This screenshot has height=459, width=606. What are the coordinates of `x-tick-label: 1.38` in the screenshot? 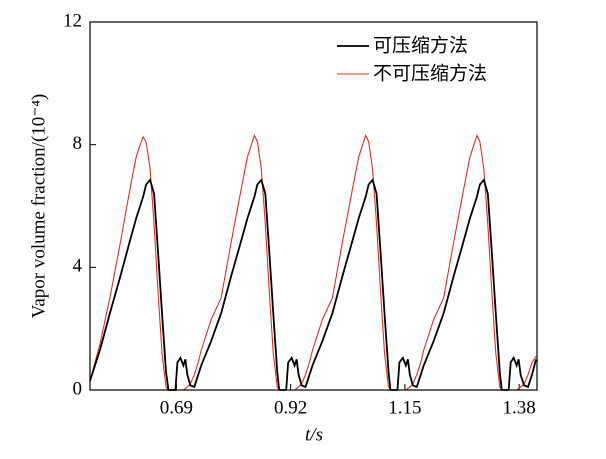 It's located at (518, 407).